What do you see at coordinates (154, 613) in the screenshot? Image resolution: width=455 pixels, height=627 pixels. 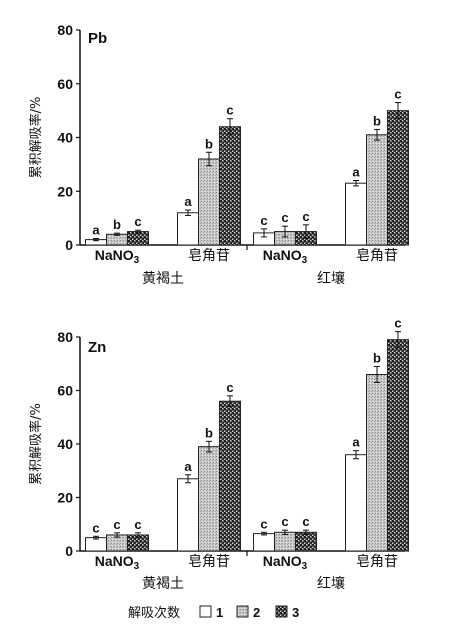 I see `legend-title: 解吸次数` at bounding box center [154, 613].